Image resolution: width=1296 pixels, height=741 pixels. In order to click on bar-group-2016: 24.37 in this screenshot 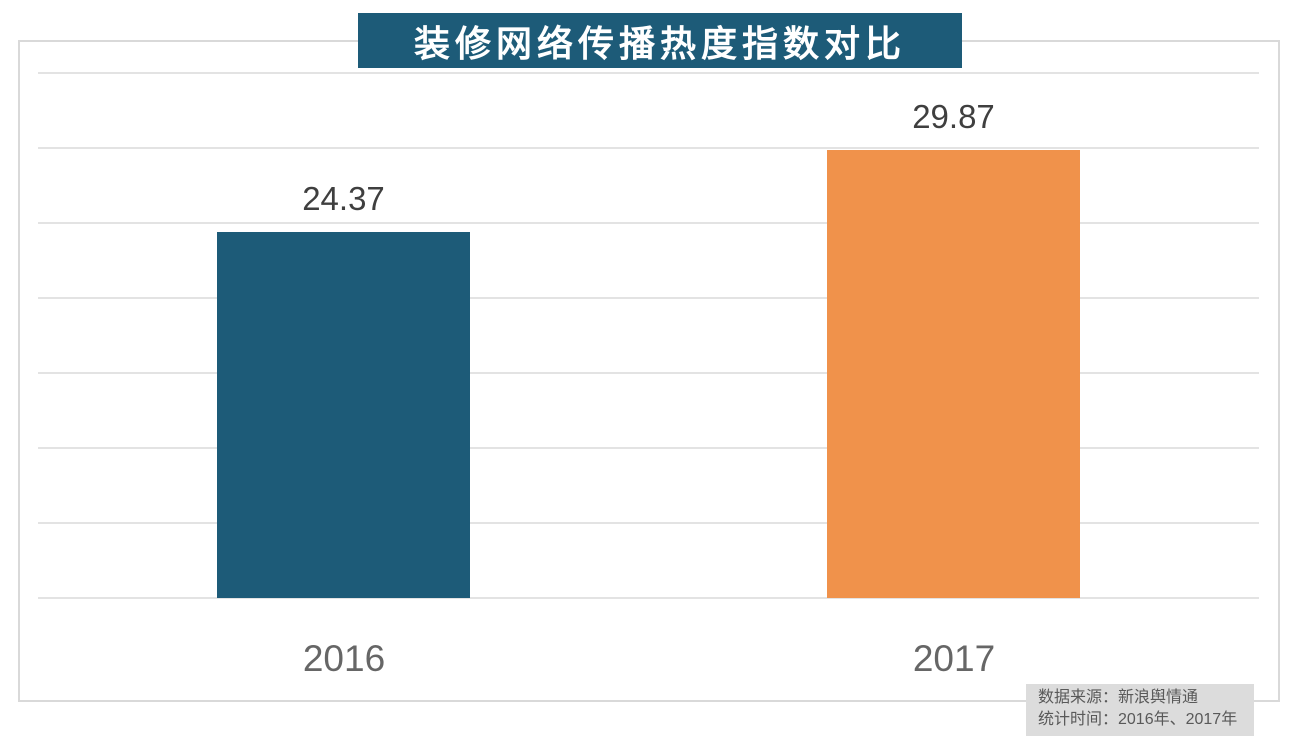, I will do `click(343, 389)`.